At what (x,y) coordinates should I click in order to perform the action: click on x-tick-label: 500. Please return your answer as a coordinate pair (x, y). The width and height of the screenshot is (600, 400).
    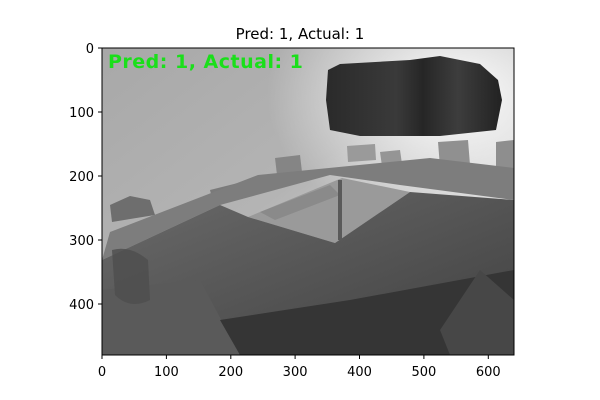
    Looking at the image, I should click on (423, 372).